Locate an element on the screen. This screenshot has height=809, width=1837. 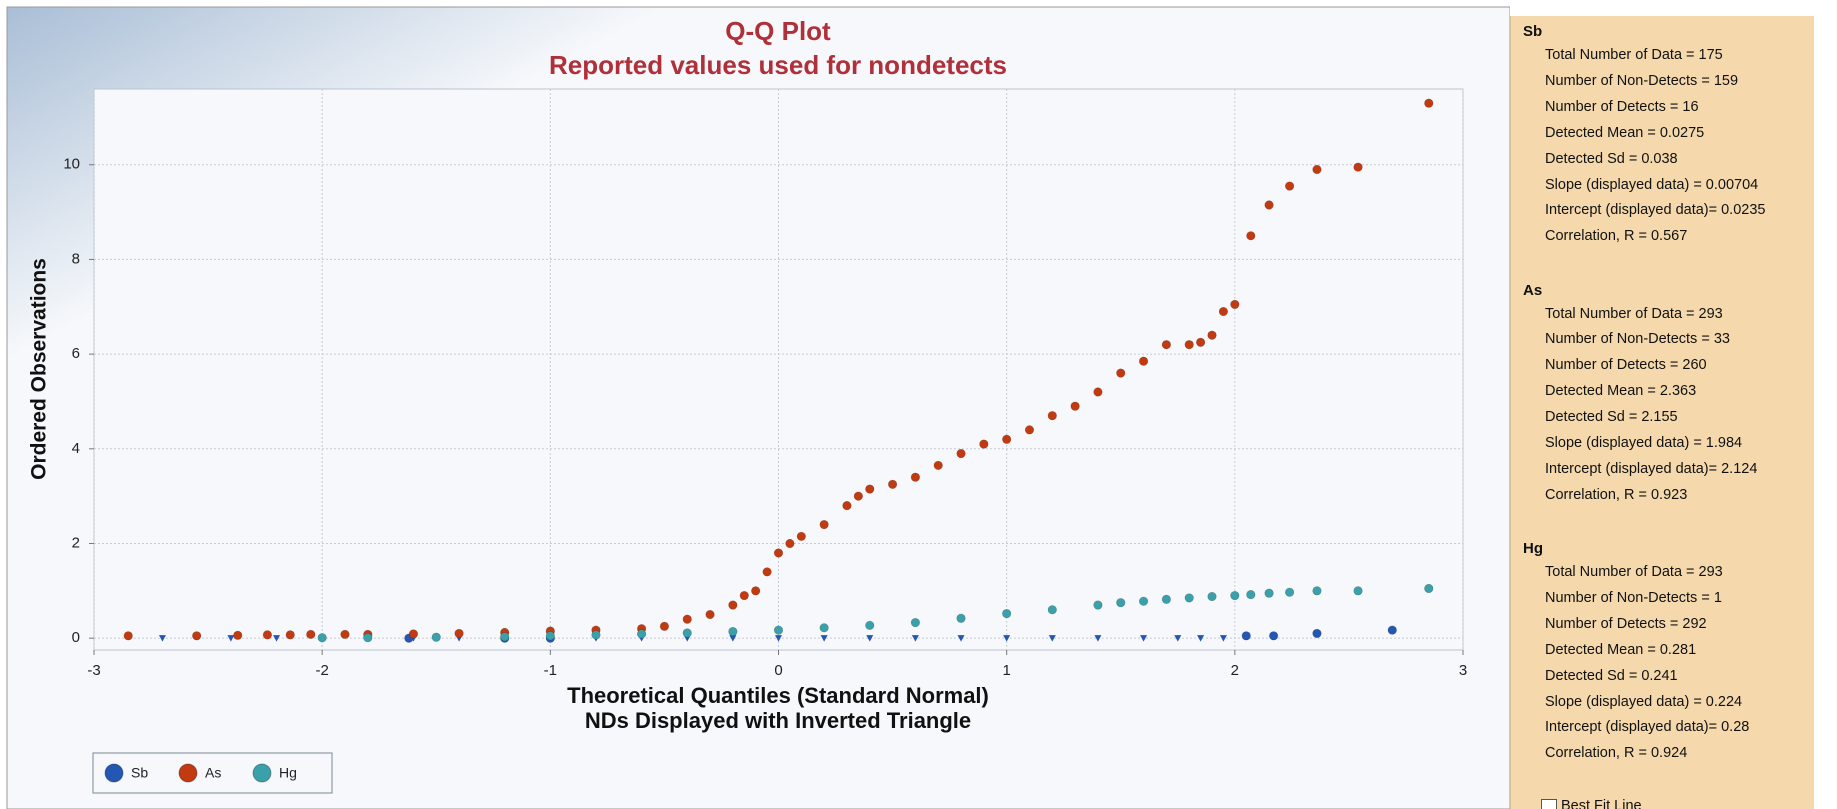
checkbox is located at coordinates (1549, 804).